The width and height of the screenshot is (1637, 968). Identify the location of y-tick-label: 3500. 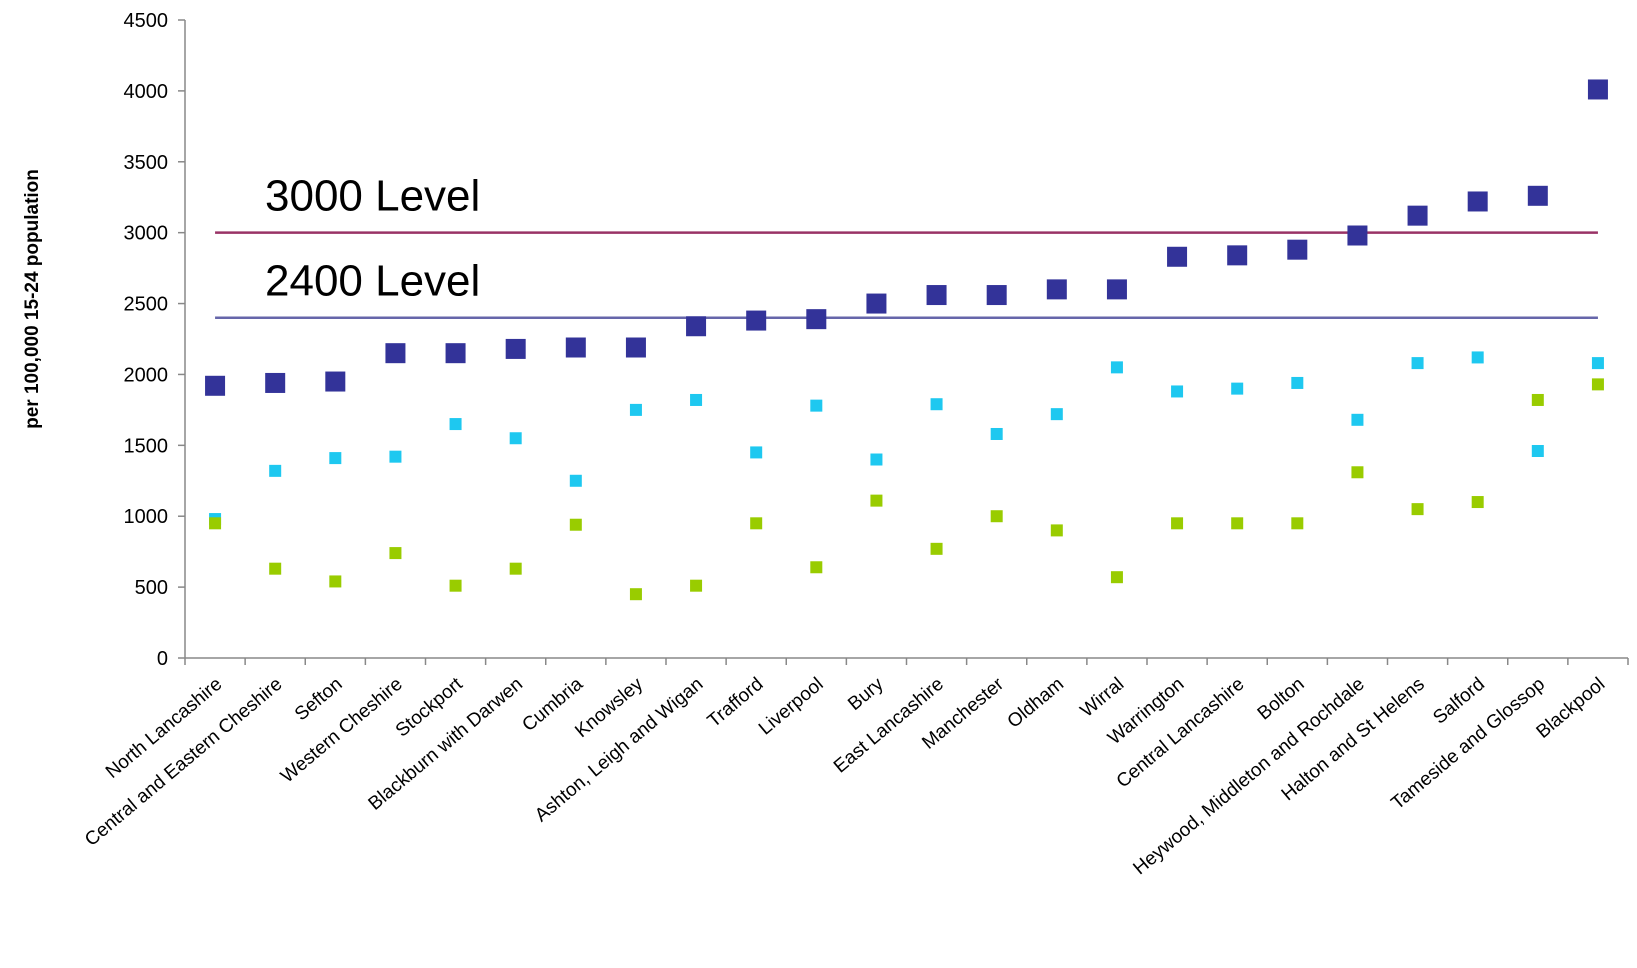
(146, 163).